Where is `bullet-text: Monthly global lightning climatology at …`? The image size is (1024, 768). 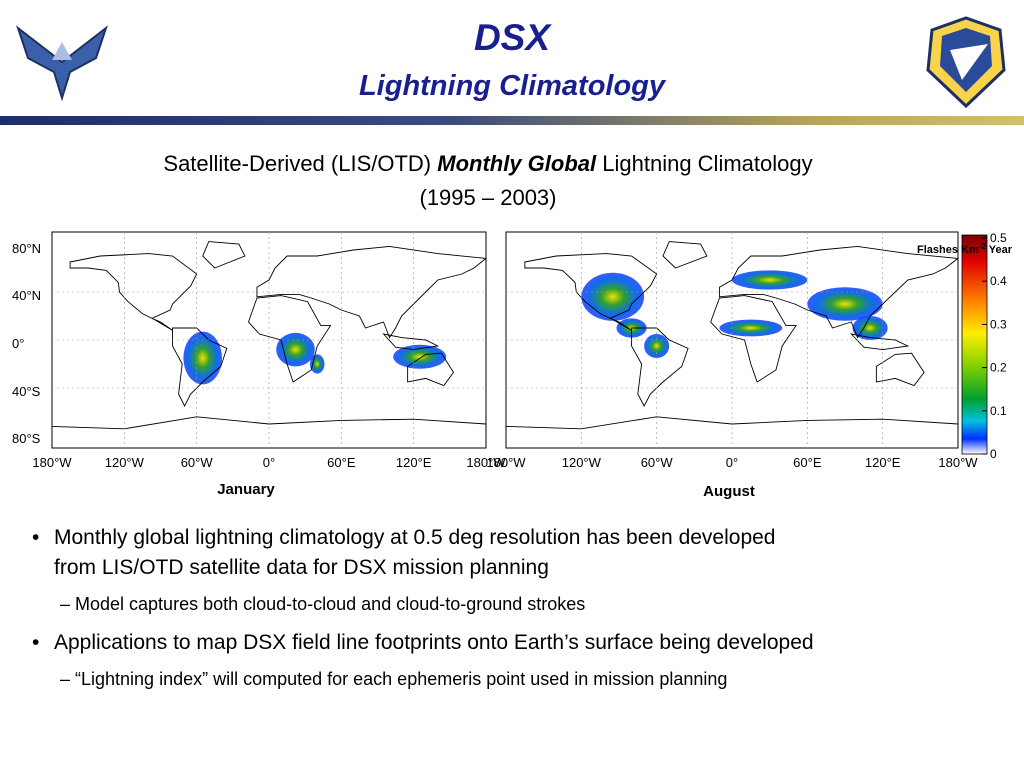
bullet-text: Monthly global lightning climatology at … is located at coordinates (415, 537).